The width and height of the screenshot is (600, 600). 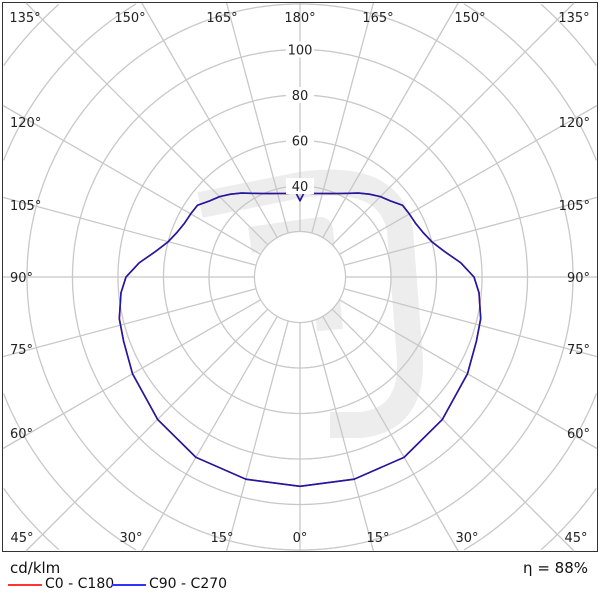 What do you see at coordinates (299, 18) in the screenshot?
I see `angle-label: 180°` at bounding box center [299, 18].